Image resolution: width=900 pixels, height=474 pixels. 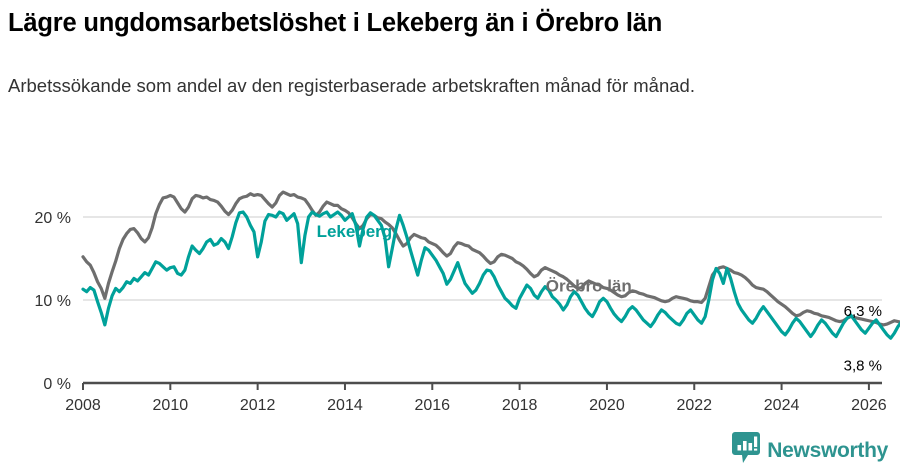 What do you see at coordinates (520, 403) in the screenshot?
I see `x-tick-label: 2018` at bounding box center [520, 403].